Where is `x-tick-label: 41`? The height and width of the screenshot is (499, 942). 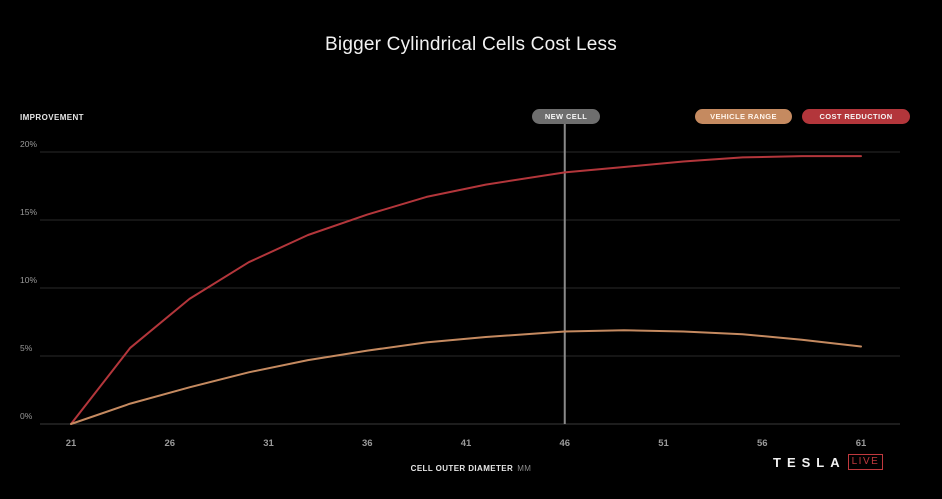
x-tick-label: 41 is located at coordinates (466, 443).